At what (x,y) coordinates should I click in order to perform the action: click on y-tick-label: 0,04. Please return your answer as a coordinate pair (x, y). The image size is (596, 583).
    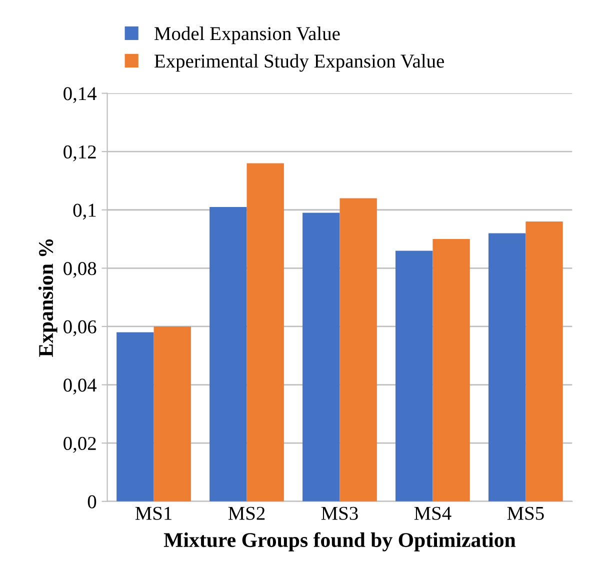
    Looking at the image, I should click on (80, 386).